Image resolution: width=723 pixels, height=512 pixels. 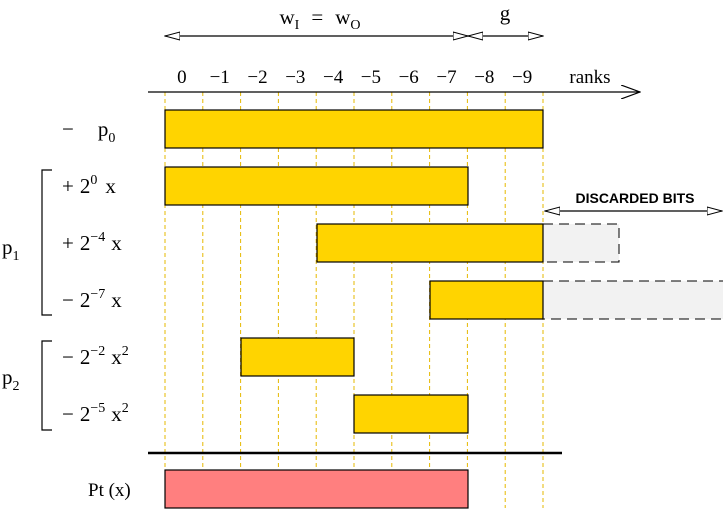 I want to click on bar-p1c, so click(x=486, y=300).